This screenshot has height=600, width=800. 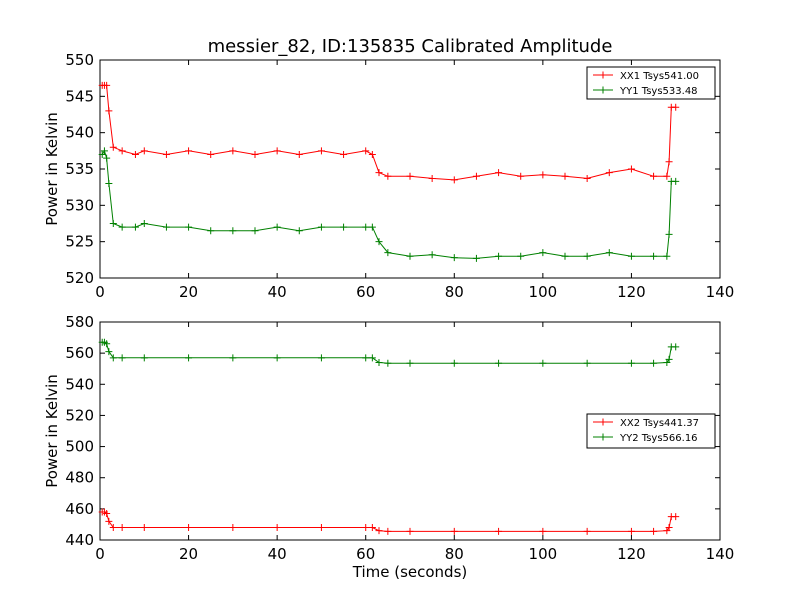 What do you see at coordinates (79, 509) in the screenshot?
I see `y-tick-label: 460` at bounding box center [79, 509].